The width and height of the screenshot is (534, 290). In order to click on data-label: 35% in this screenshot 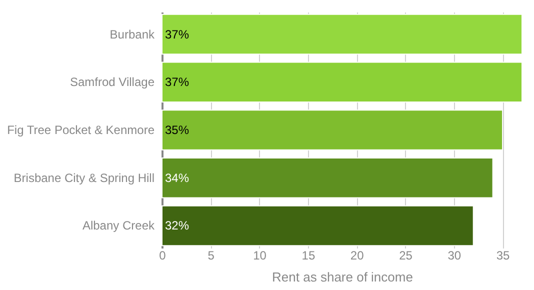, I will do `click(177, 130)`.